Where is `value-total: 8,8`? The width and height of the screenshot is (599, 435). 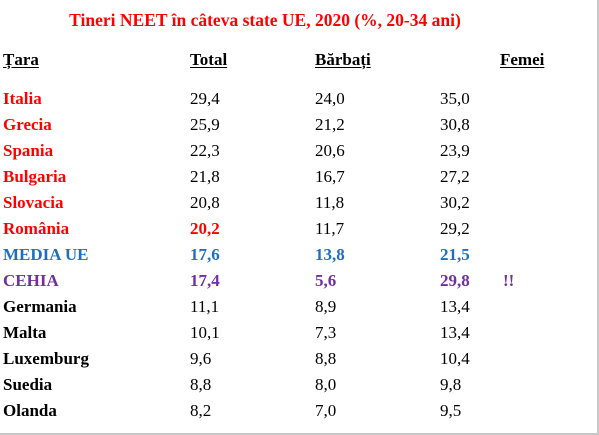
value-total: 8,8 is located at coordinates (201, 384).